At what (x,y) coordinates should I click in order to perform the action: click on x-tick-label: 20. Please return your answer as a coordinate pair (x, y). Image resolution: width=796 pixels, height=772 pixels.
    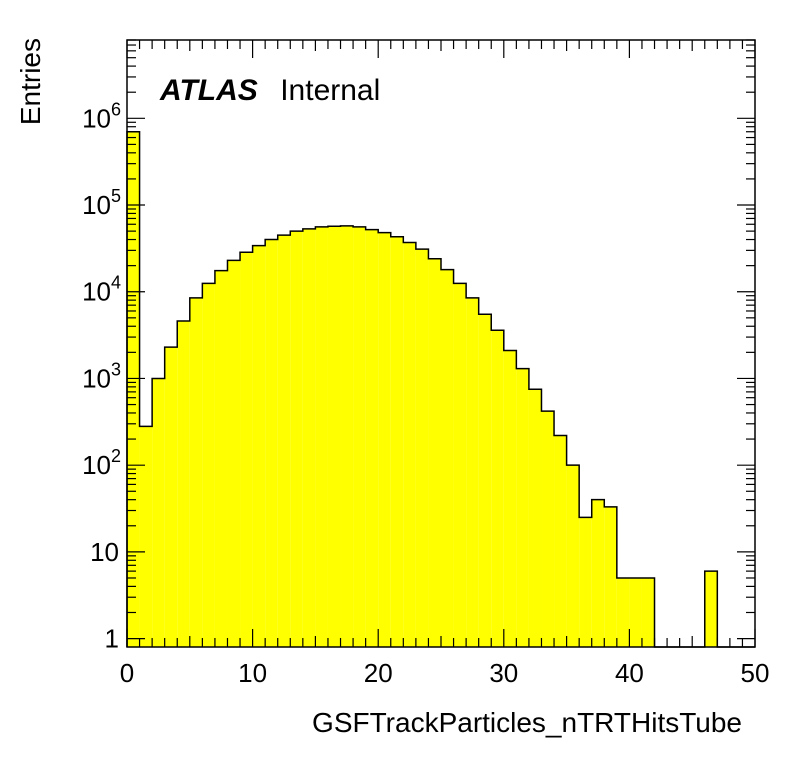
    Looking at the image, I should click on (378, 673).